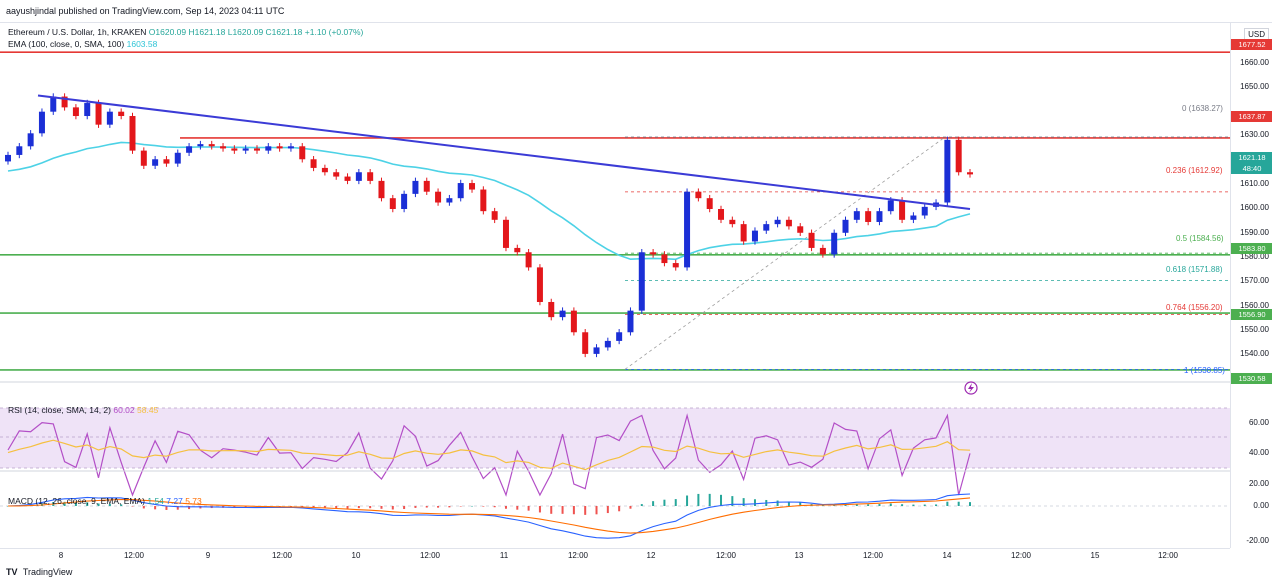 The width and height of the screenshot is (1272, 584). I want to click on rsi-tick: 60.00, so click(1258, 422).